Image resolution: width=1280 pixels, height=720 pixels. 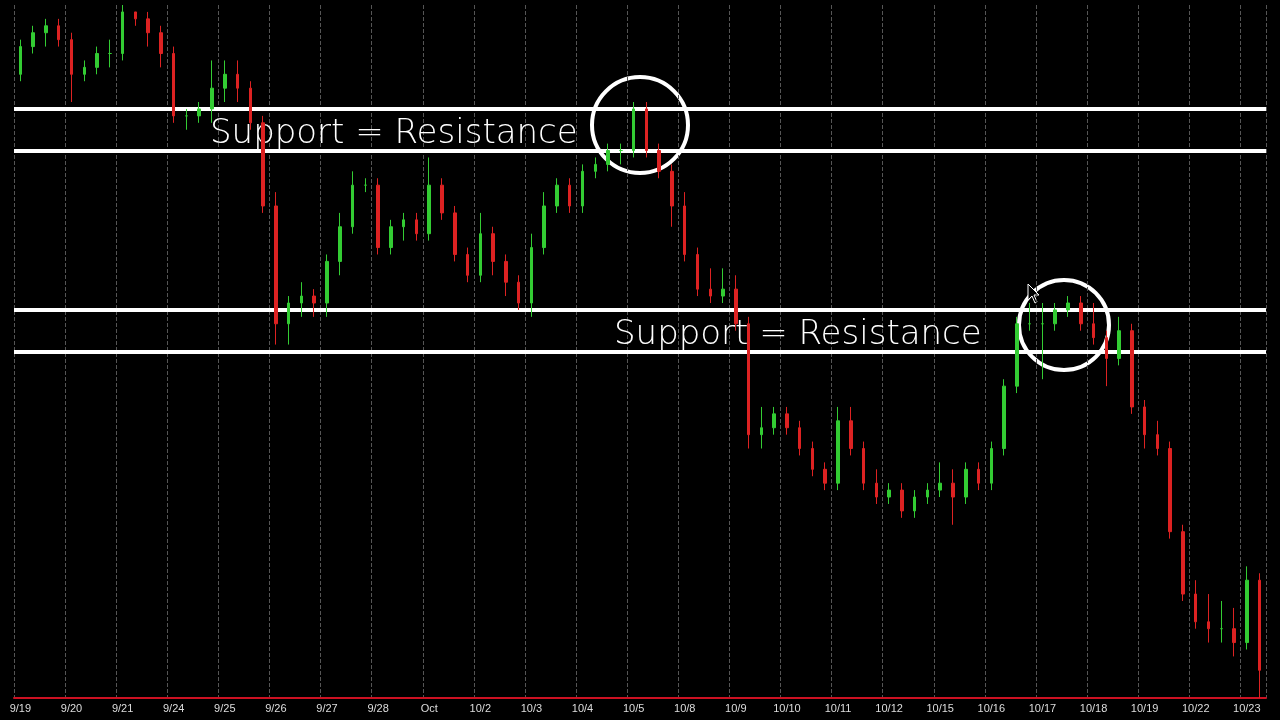 I want to click on x-tick-label: 10/2, so click(x=480, y=707).